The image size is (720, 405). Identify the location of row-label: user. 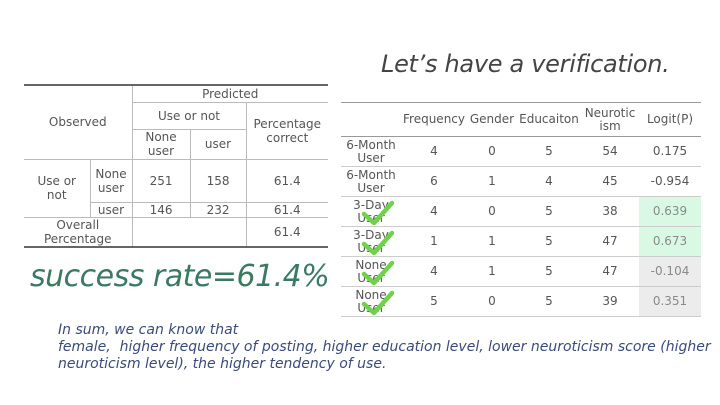
(111, 209).